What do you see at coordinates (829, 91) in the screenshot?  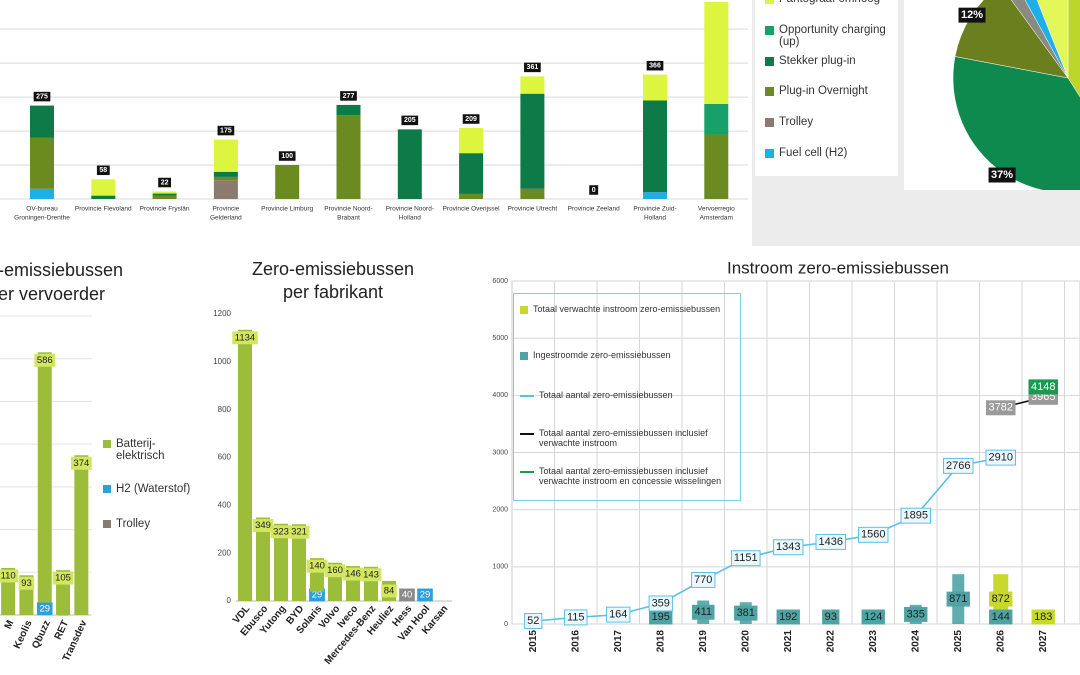 I see `legend-item: Plug-in Overnight` at bounding box center [829, 91].